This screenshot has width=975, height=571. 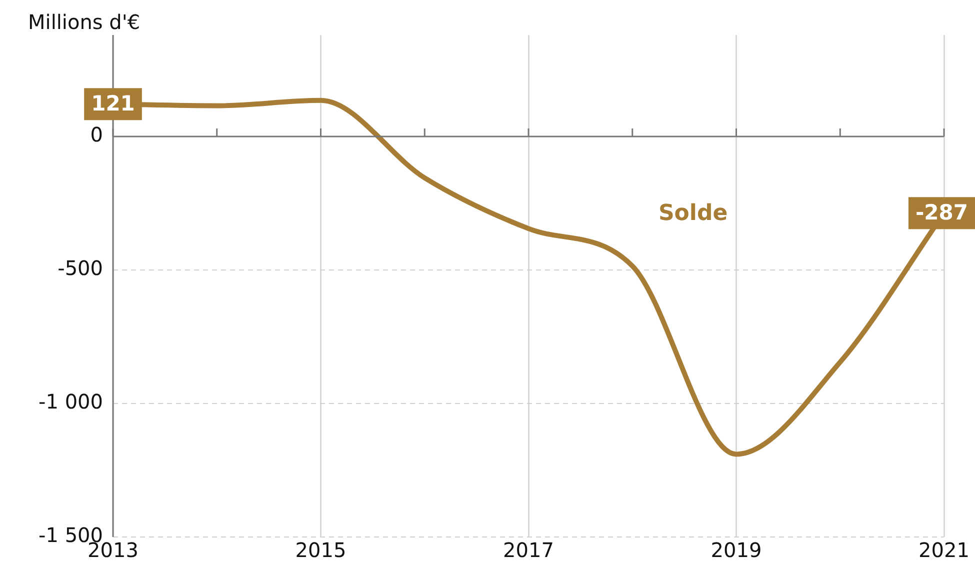 What do you see at coordinates (84, 22) in the screenshot?
I see `y-axis-title: Millions d'€` at bounding box center [84, 22].